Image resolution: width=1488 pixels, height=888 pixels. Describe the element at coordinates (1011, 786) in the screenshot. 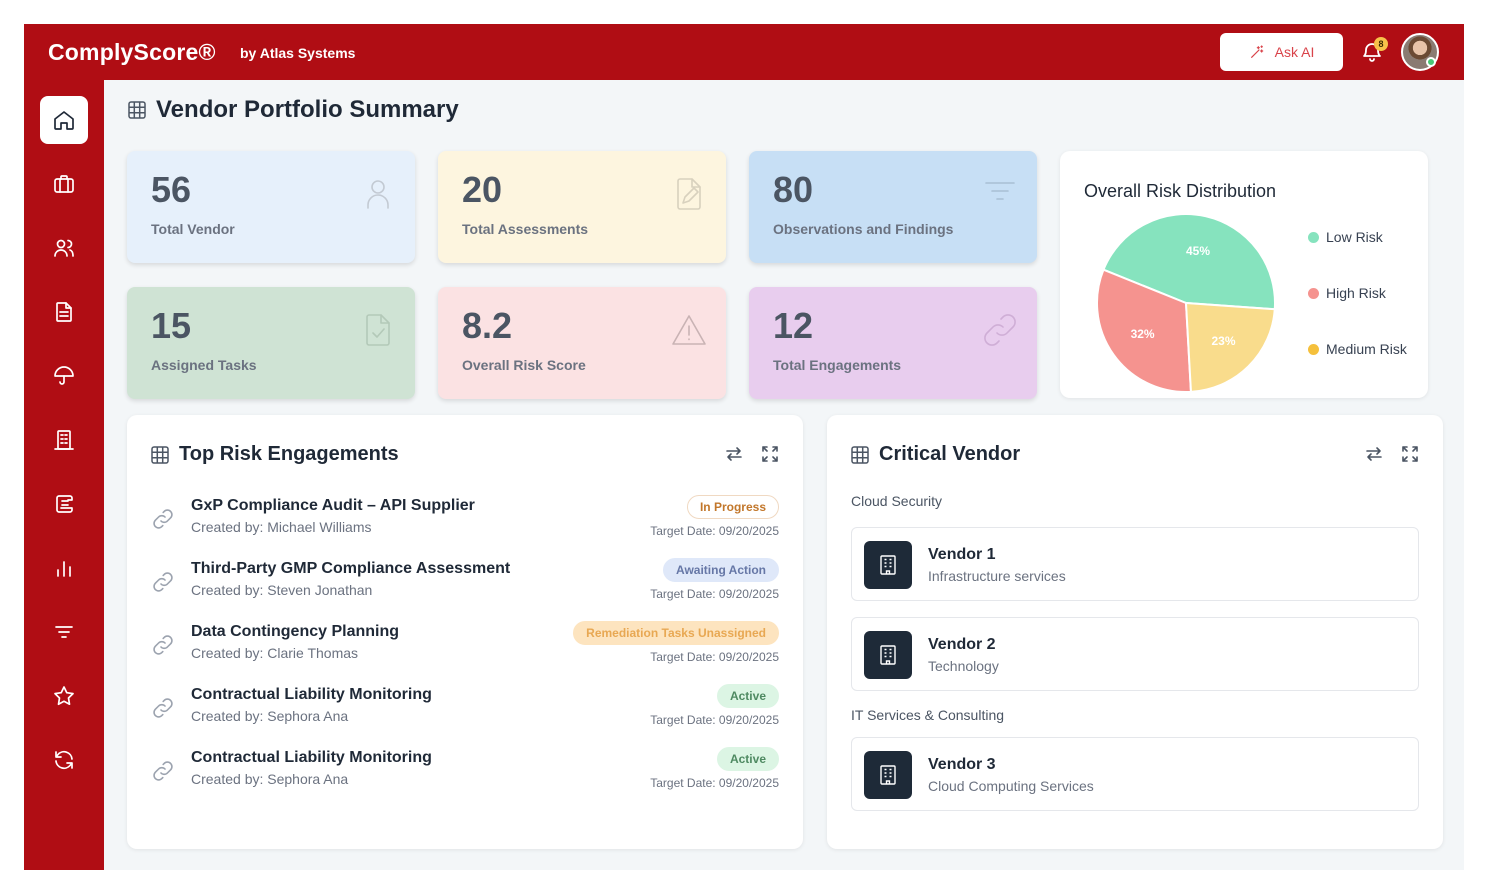

I see `vendor-category: Cloud Computing Services` at that location.